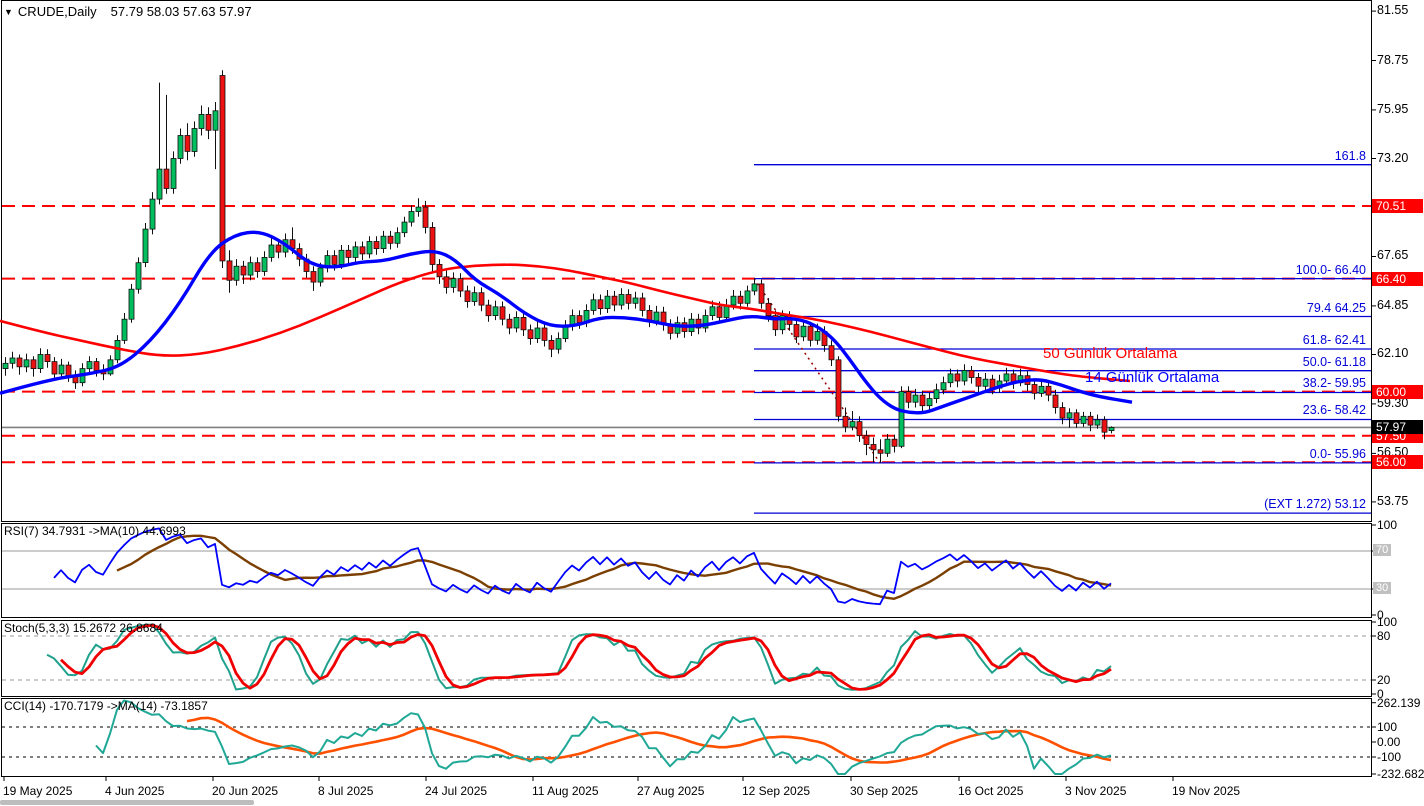  Describe the element at coordinates (1387, 622) in the screenshot. I see `stoch-scale-label: 100` at that location.